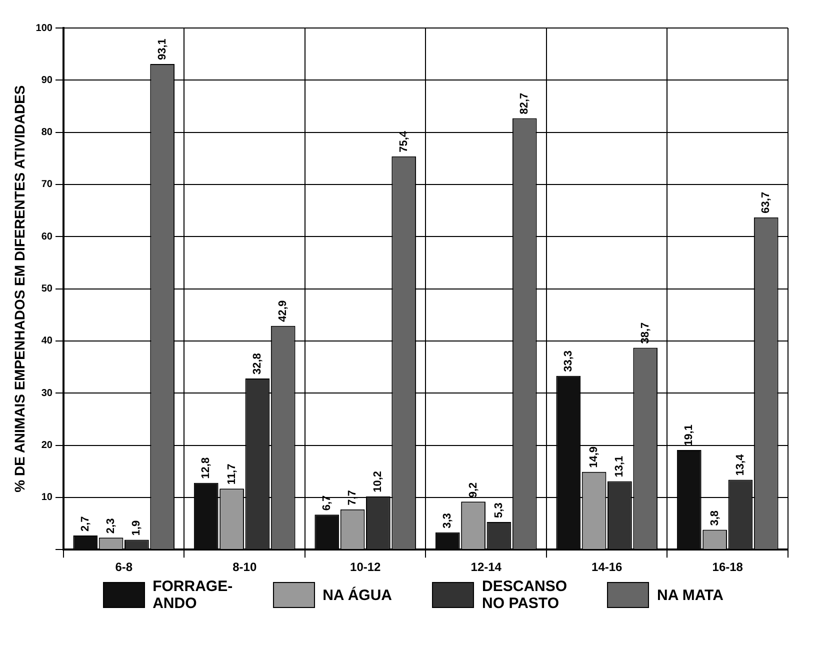  What do you see at coordinates (524, 103) in the screenshot?
I see `data-label: 82,7` at bounding box center [524, 103].